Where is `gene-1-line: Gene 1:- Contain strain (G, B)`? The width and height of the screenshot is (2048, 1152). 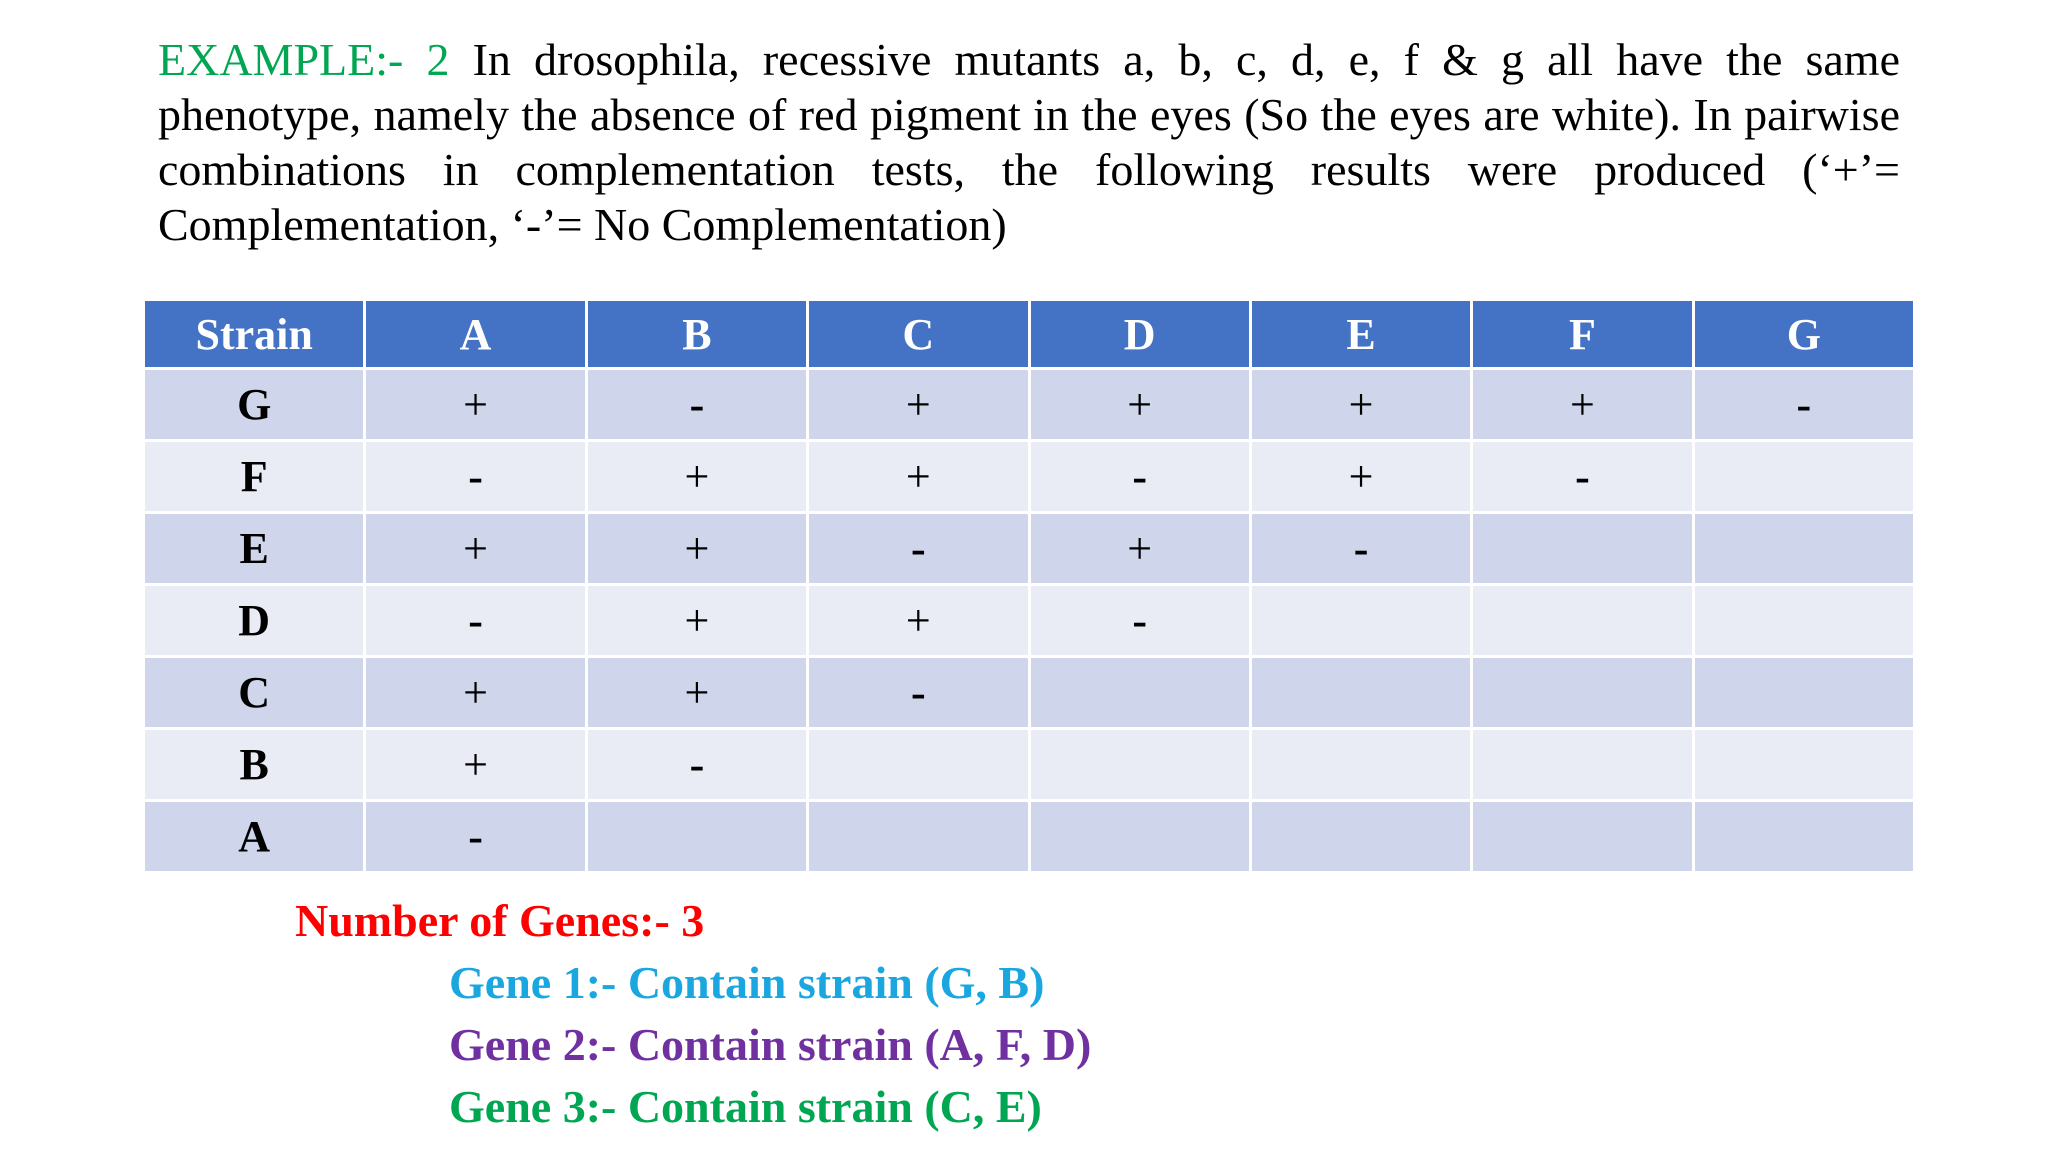 gene-1-line: Gene 1:- Contain strain (G, B) is located at coordinates (747, 982).